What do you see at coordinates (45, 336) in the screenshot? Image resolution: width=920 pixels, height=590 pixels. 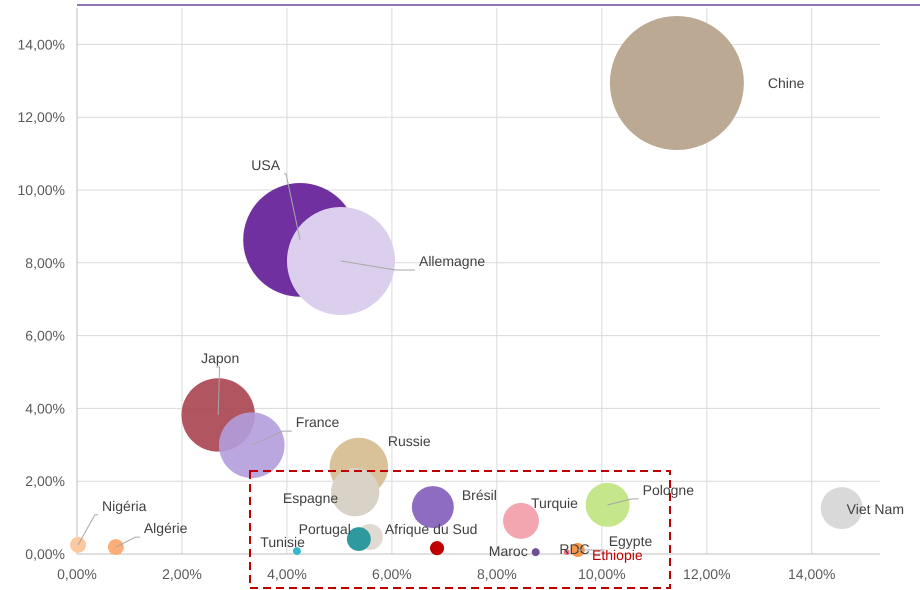 I see `y-tick-label: 6,00%` at bounding box center [45, 336].